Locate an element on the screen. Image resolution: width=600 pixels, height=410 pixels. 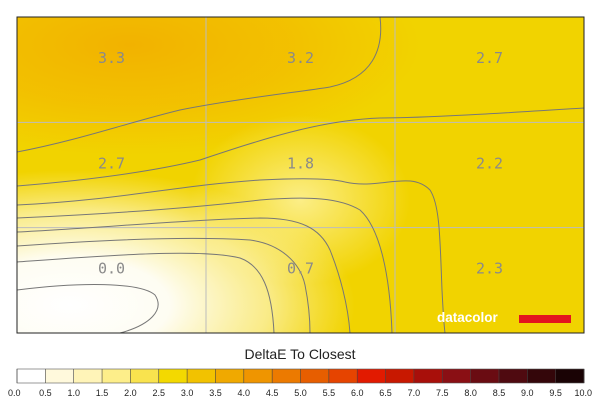
colorbar-tick-label: 10.0 is located at coordinates (583, 393).